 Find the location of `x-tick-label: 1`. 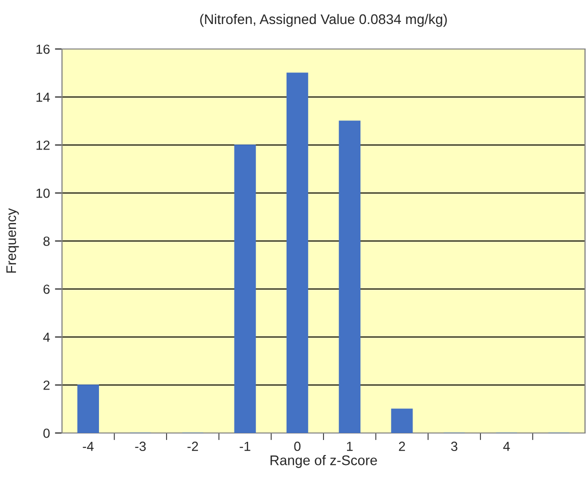

x-tick-label: 1 is located at coordinates (349, 446).